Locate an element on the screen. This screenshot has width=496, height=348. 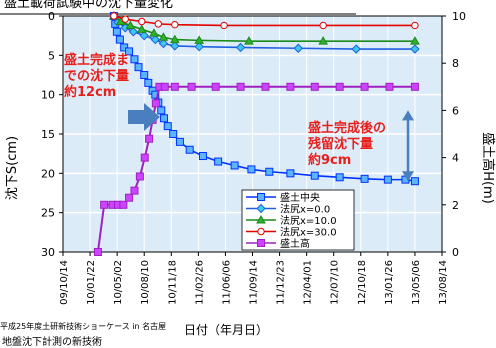
x-tick-label: 11/09/14 is located at coordinates (254, 282).